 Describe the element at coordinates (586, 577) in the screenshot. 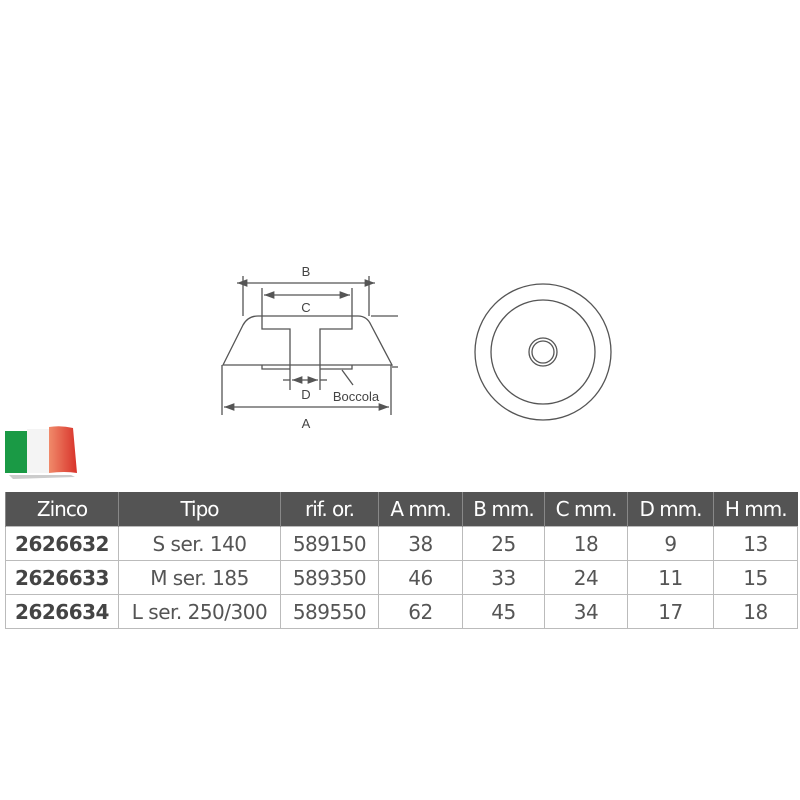

I see `cell-c: 24` at that location.